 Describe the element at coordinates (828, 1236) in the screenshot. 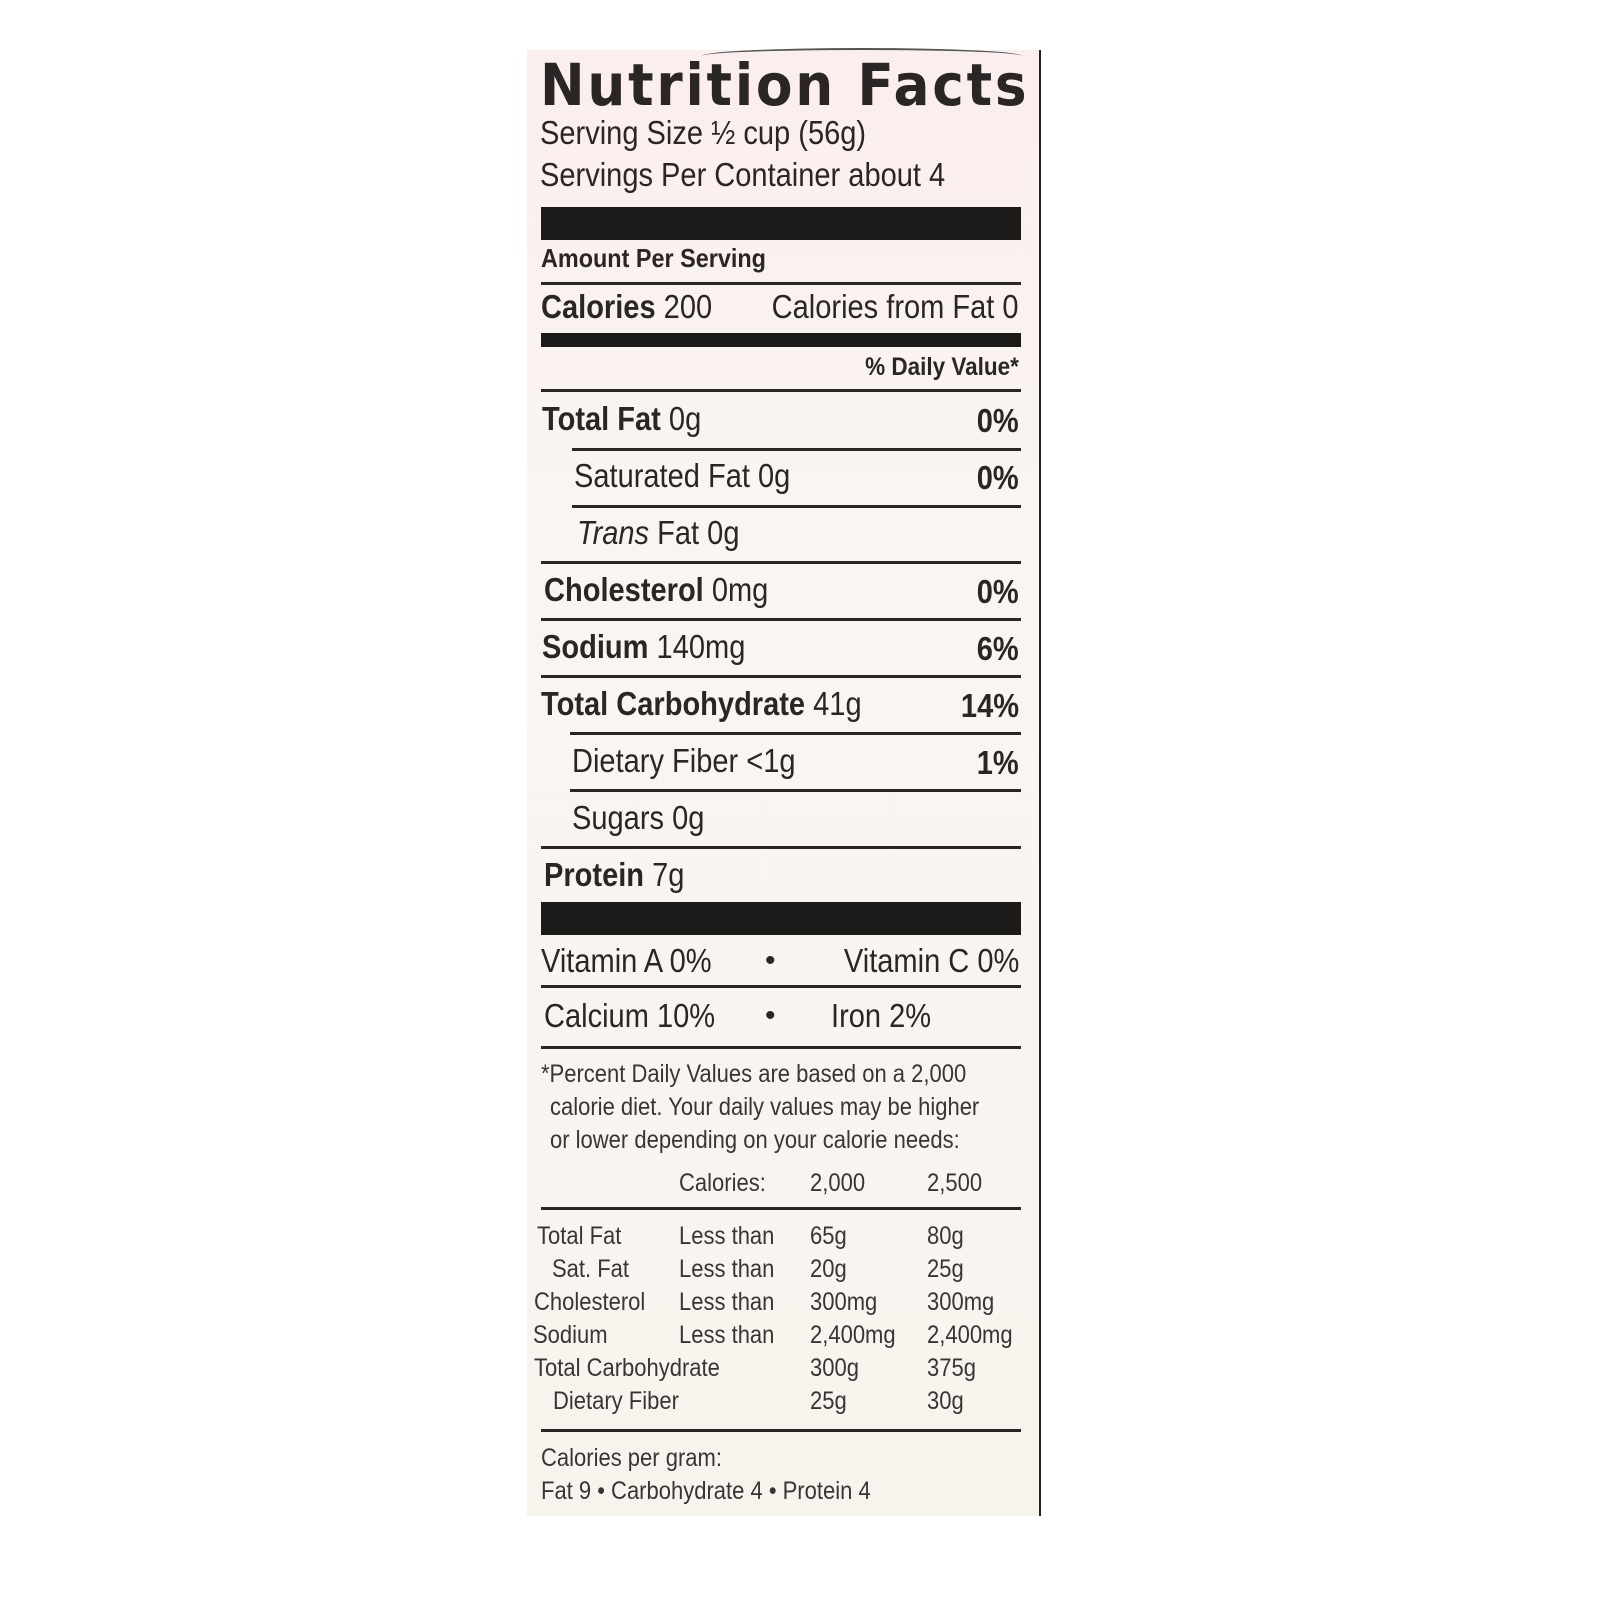

I see `table-cell: 65g` at that location.